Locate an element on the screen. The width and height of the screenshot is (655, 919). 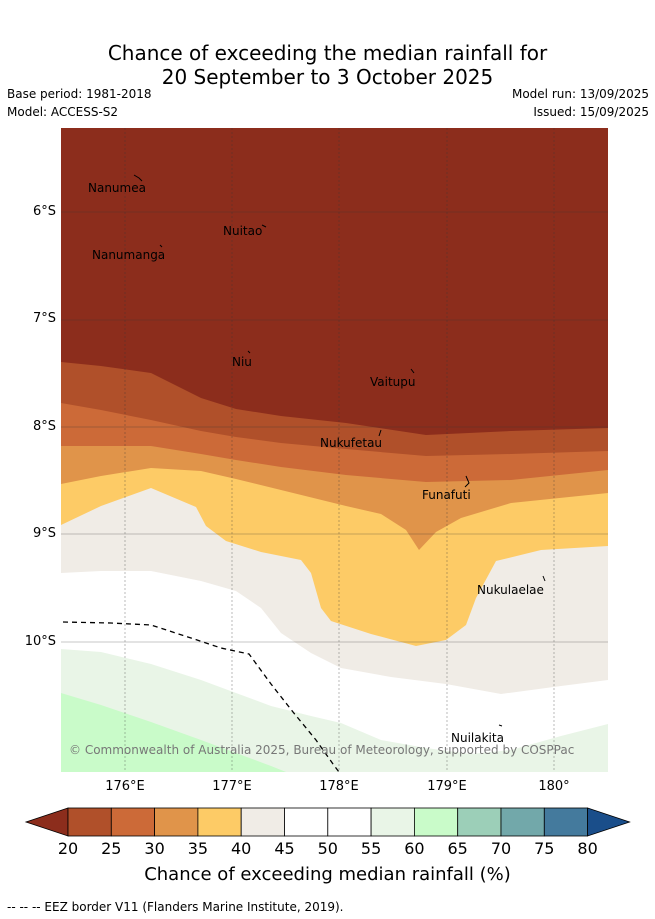
colorbar-tick-label: 20 is located at coordinates (68, 848).